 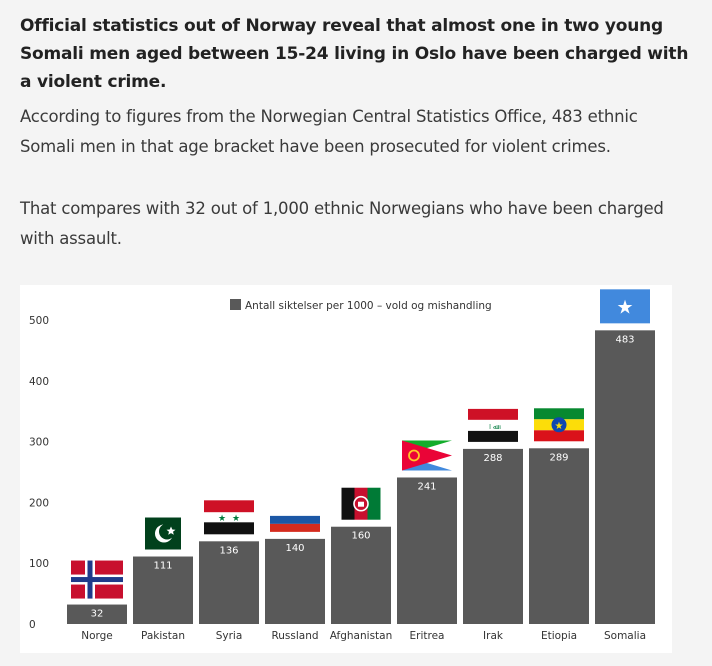 I want to click on x-tick-label: Syria, so click(x=229, y=636).